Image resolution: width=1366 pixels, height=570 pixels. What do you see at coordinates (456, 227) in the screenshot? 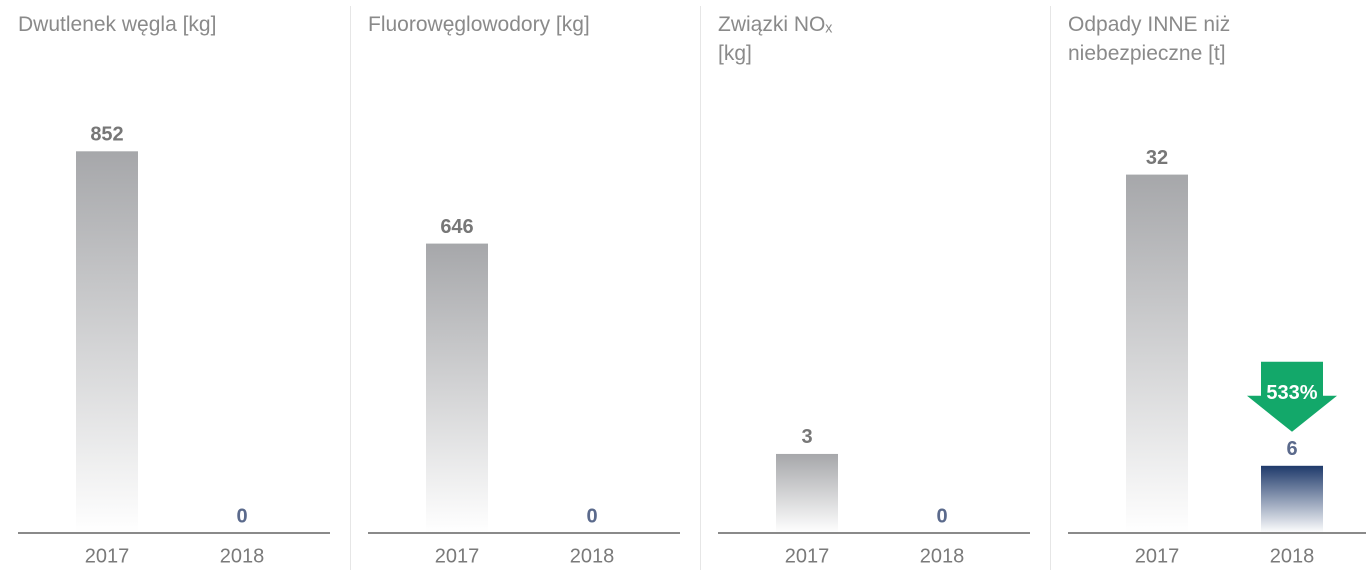
I see `value-label: 646` at bounding box center [456, 227].